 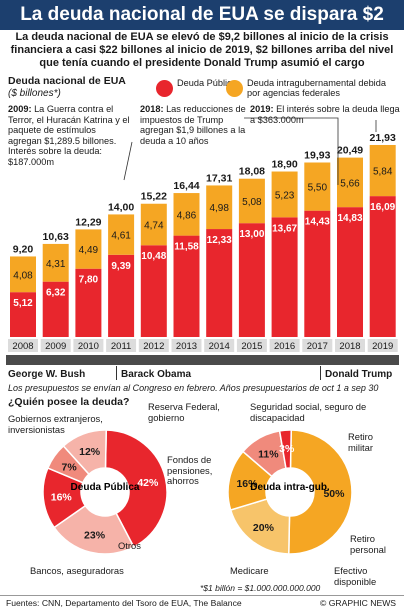 What do you see at coordinates (156, 374) in the screenshot?
I see `president-obama: Barack Obama` at bounding box center [156, 374].